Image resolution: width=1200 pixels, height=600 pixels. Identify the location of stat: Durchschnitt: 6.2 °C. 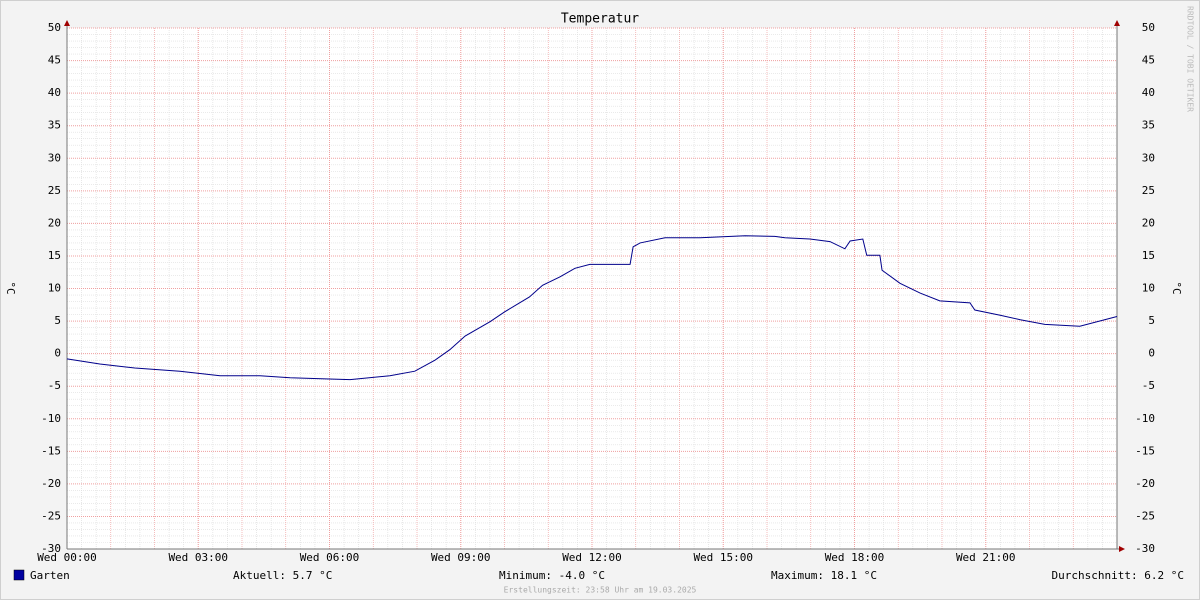
(1118, 575).